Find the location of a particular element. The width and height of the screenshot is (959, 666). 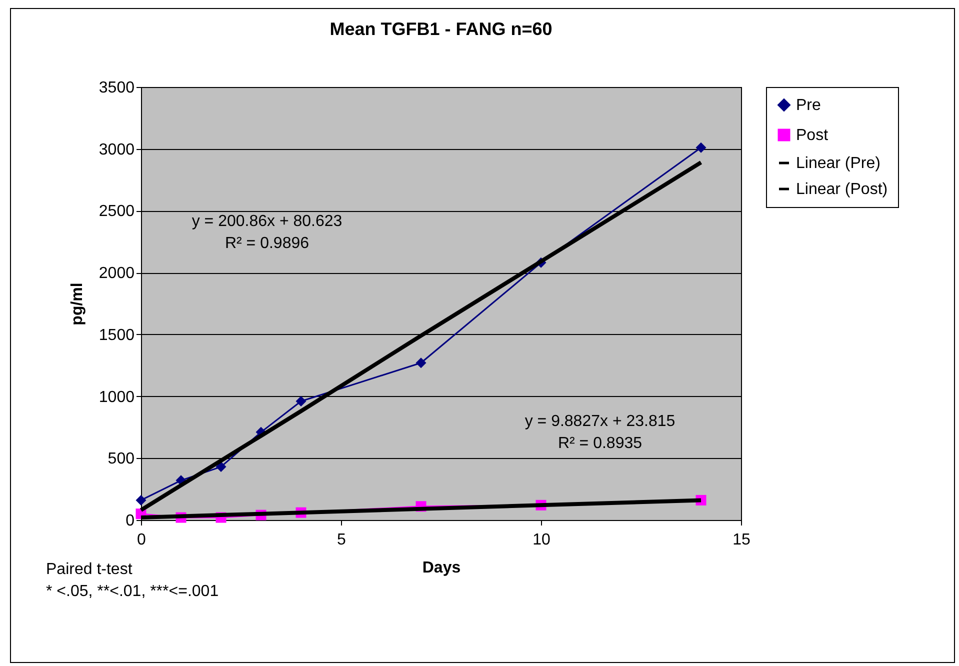

annotation: y = 200.86x + 80.623 is located at coordinates (267, 221).